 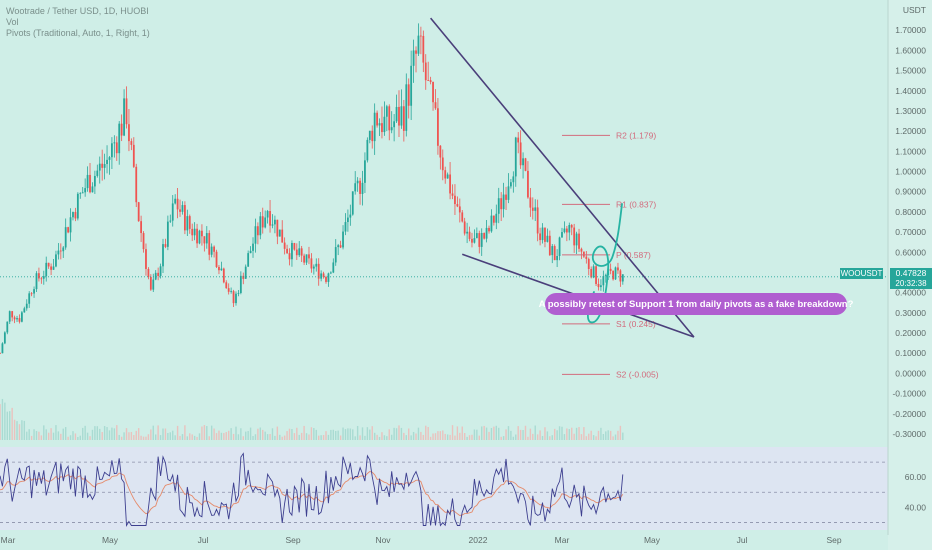 What do you see at coordinates (910, 333) in the screenshot?
I see `y-tick-label: 0.20000` at bounding box center [910, 333].